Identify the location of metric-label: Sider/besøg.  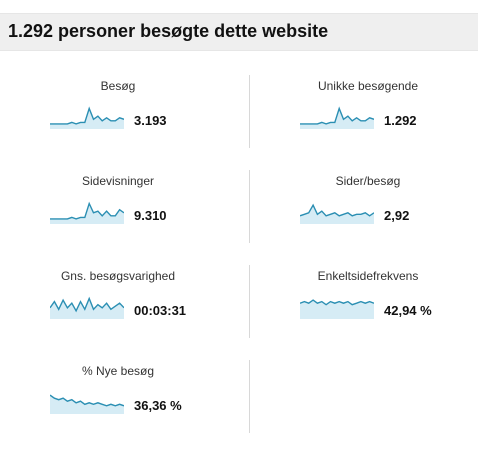
(368, 181).